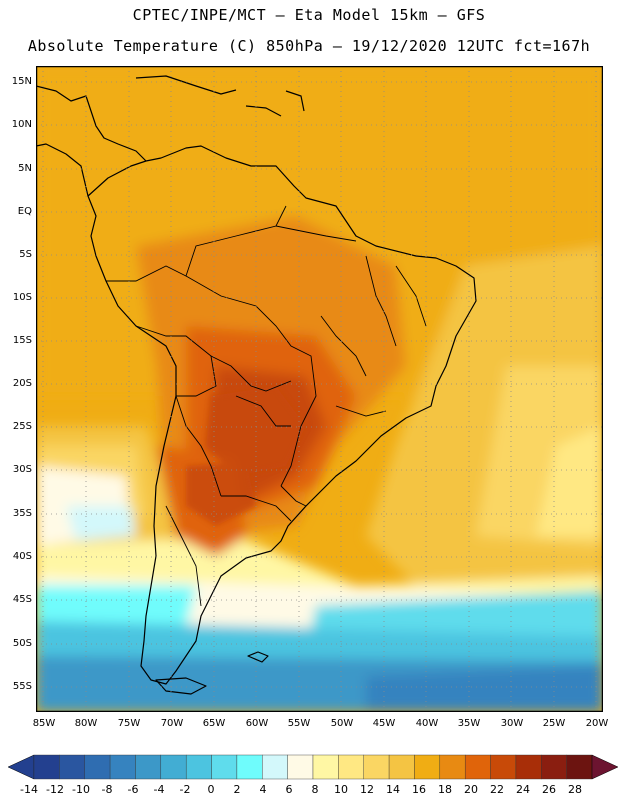 This screenshot has height=800, width=618. Describe the element at coordinates (604, 767) in the screenshot. I see `colorbar-max-arrow` at that location.